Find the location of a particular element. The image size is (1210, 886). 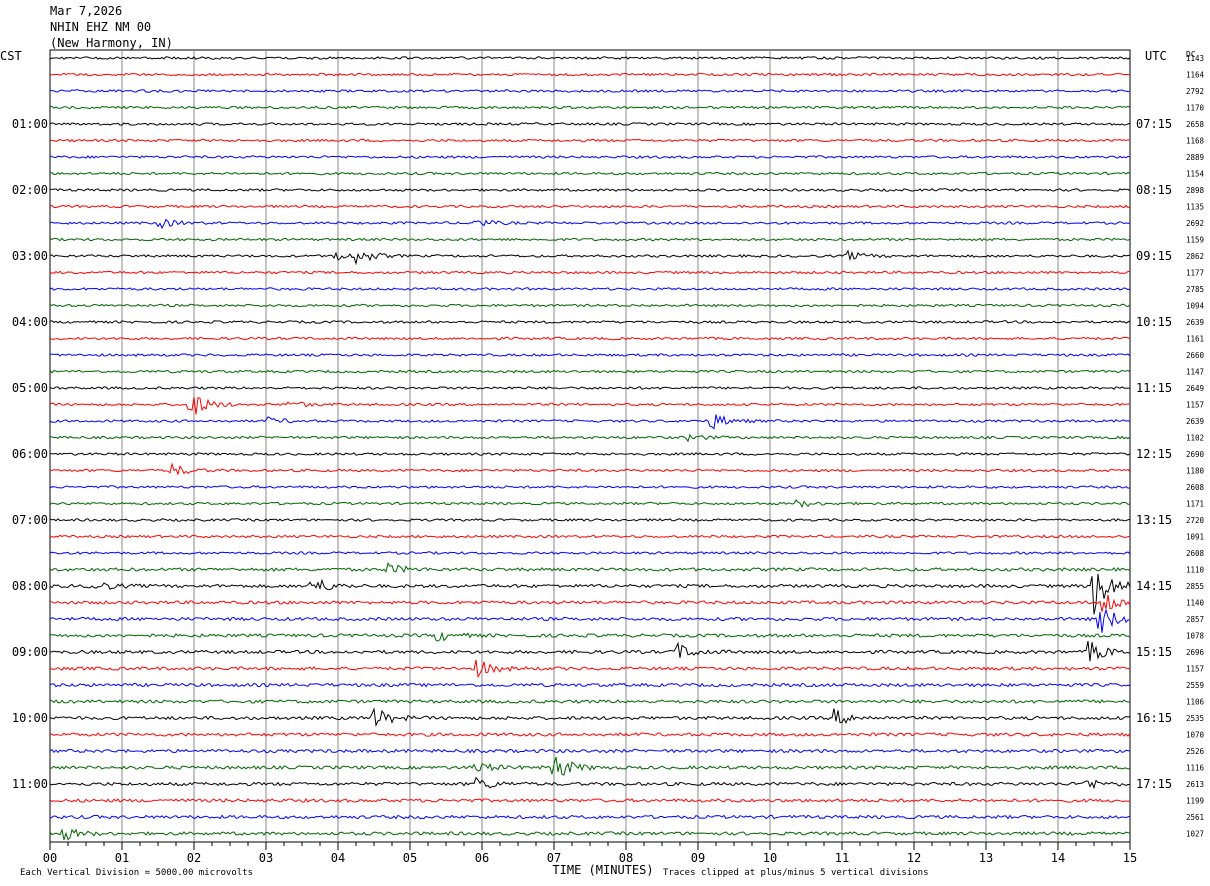

left-hour-label: 06:00 is located at coordinates (30, 454).